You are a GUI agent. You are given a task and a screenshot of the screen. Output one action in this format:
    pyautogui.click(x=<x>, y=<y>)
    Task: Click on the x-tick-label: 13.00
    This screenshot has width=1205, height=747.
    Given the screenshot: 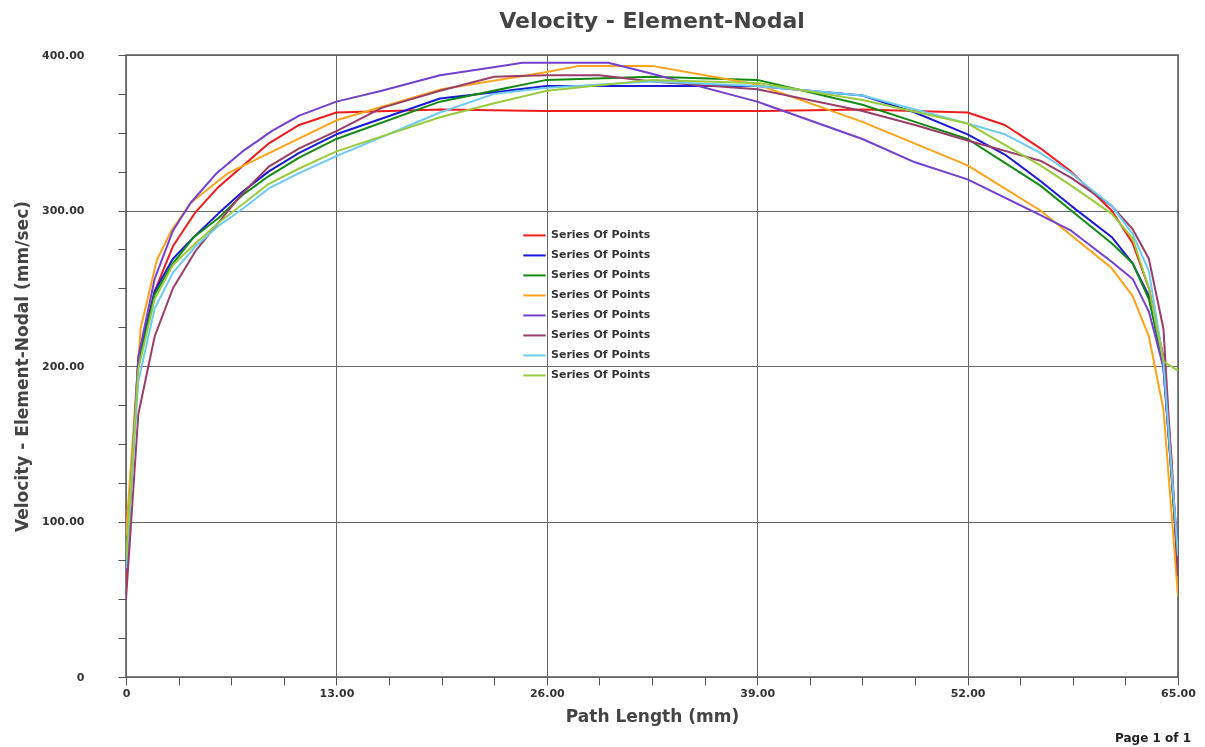 What is the action you would take?
    pyautogui.click(x=337, y=693)
    